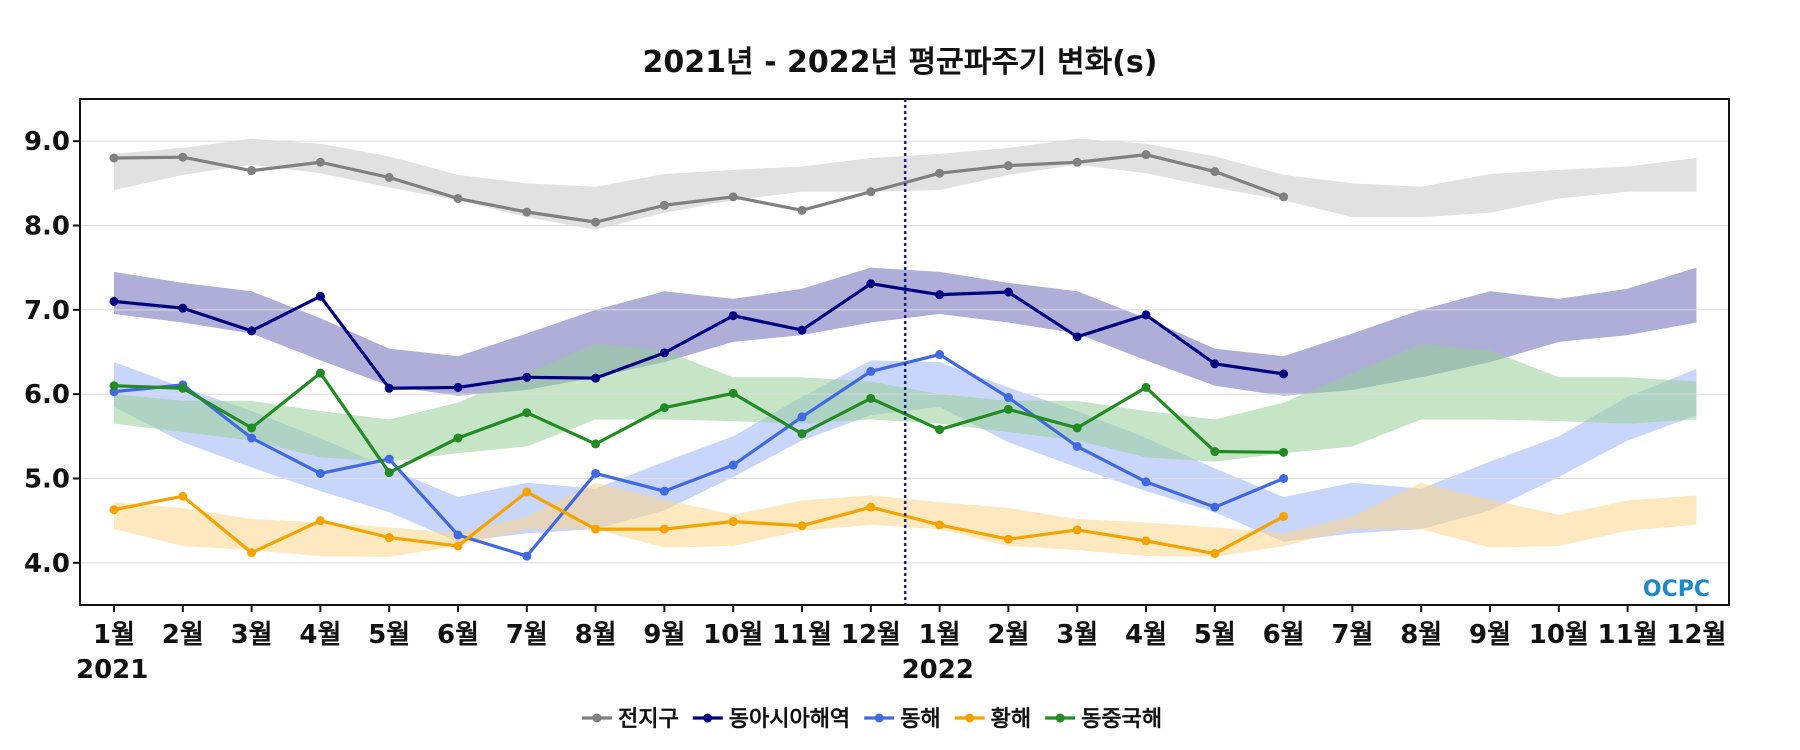 Image resolution: width=1800 pixels, height=750 pixels. Describe the element at coordinates (648, 719) in the screenshot. I see `legend-label: 전지구` at that location.